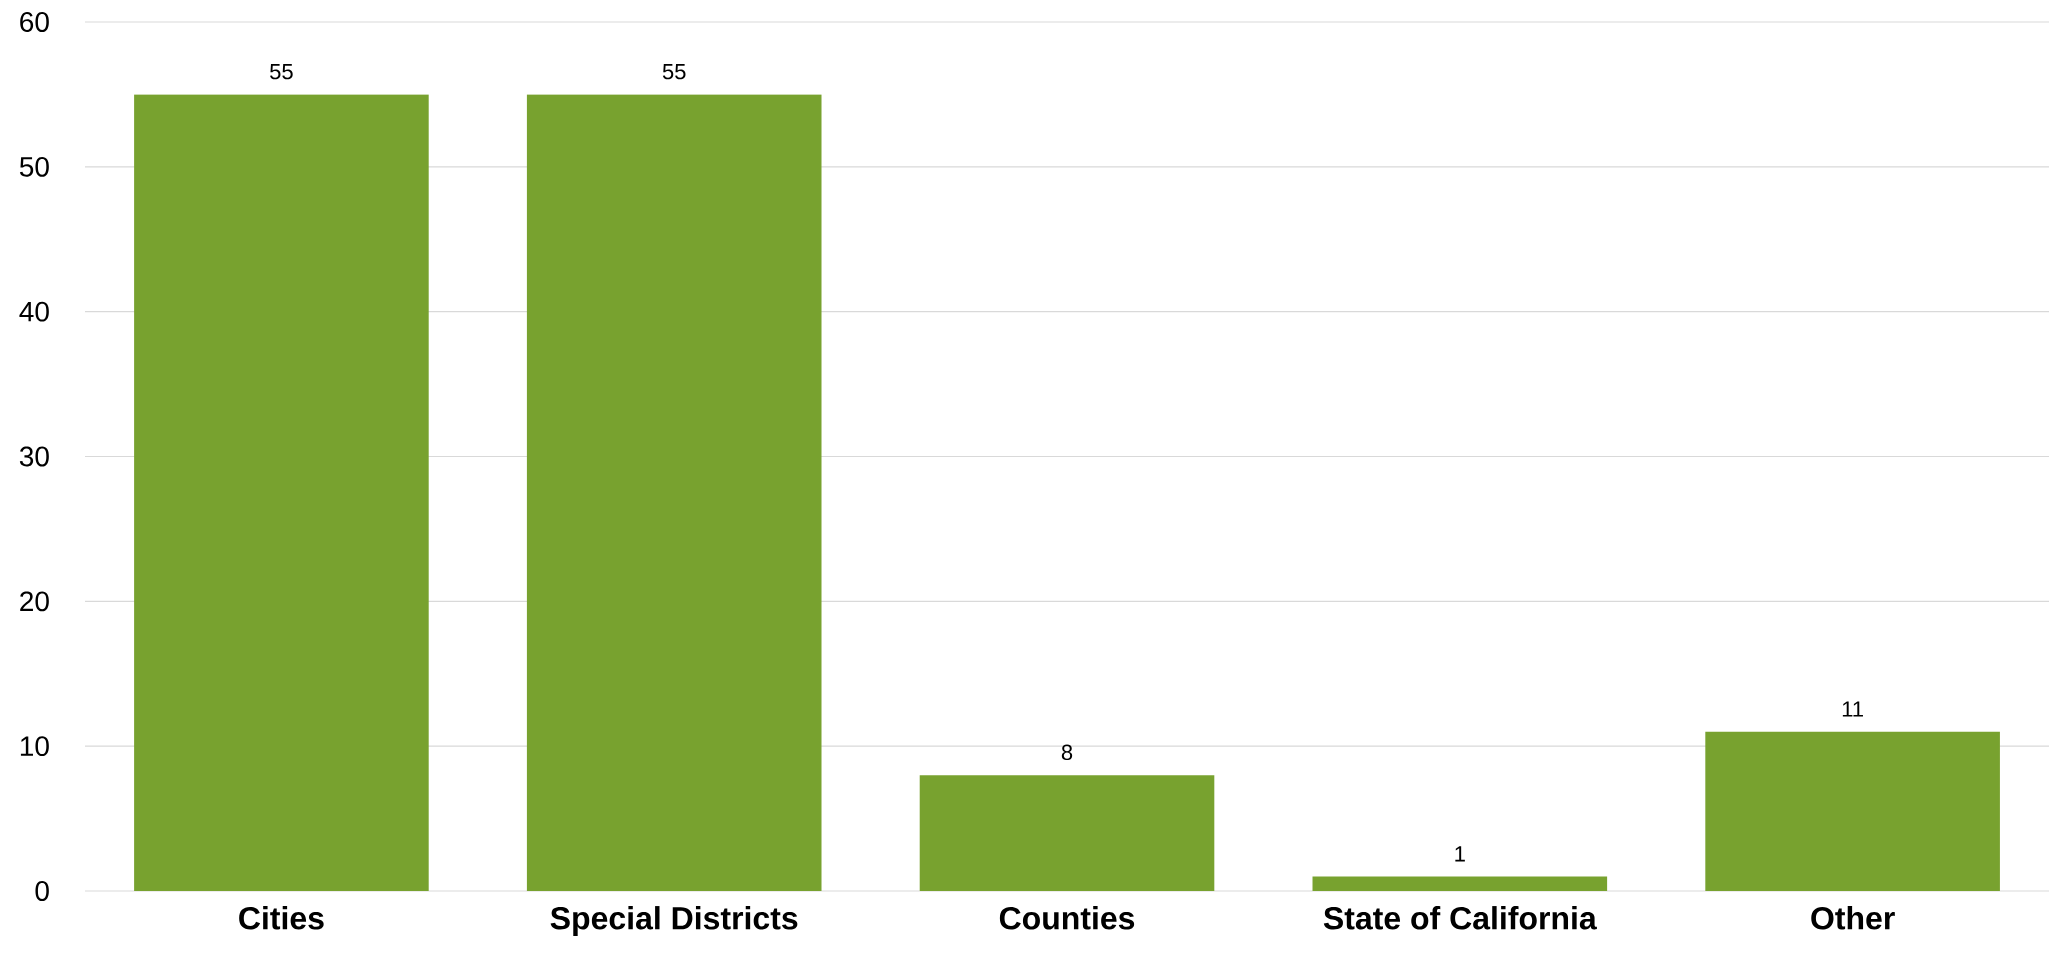 This screenshot has width=2054, height=969. What do you see at coordinates (34, 311) in the screenshot?
I see `y-tick-label: 40` at bounding box center [34, 311].